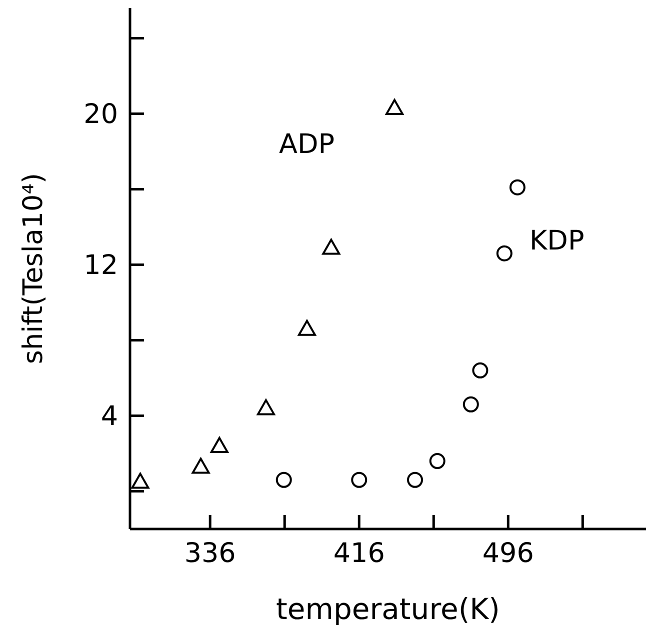 Image resolution: width=654 pixels, height=631 pixels. I want to click on y-tick-label: 12, so click(101, 266).